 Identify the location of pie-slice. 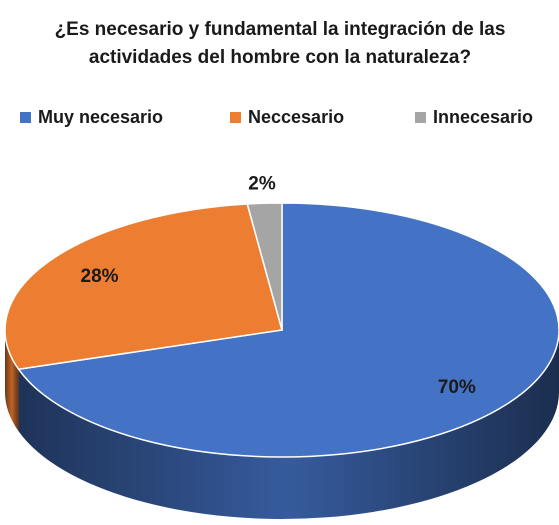
(264, 266).